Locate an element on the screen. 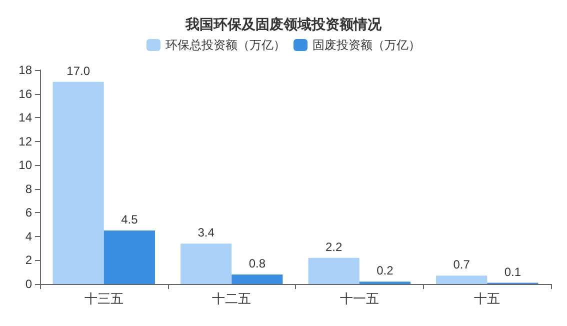 The image size is (567, 326). y-tick-label: 16 is located at coordinates (25, 93).